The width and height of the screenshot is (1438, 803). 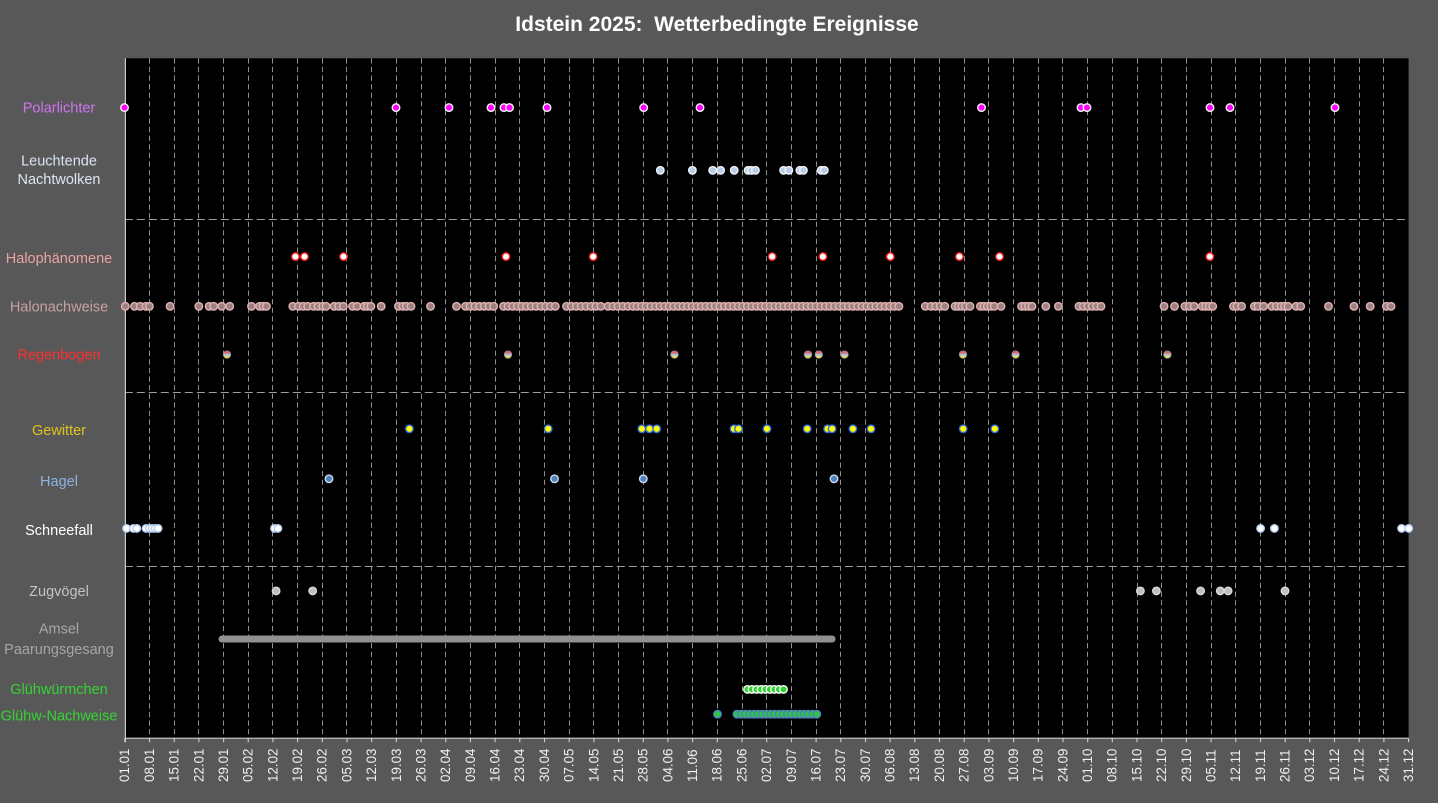 I want to click on svg-text: 10.09, so click(x=1013, y=765).